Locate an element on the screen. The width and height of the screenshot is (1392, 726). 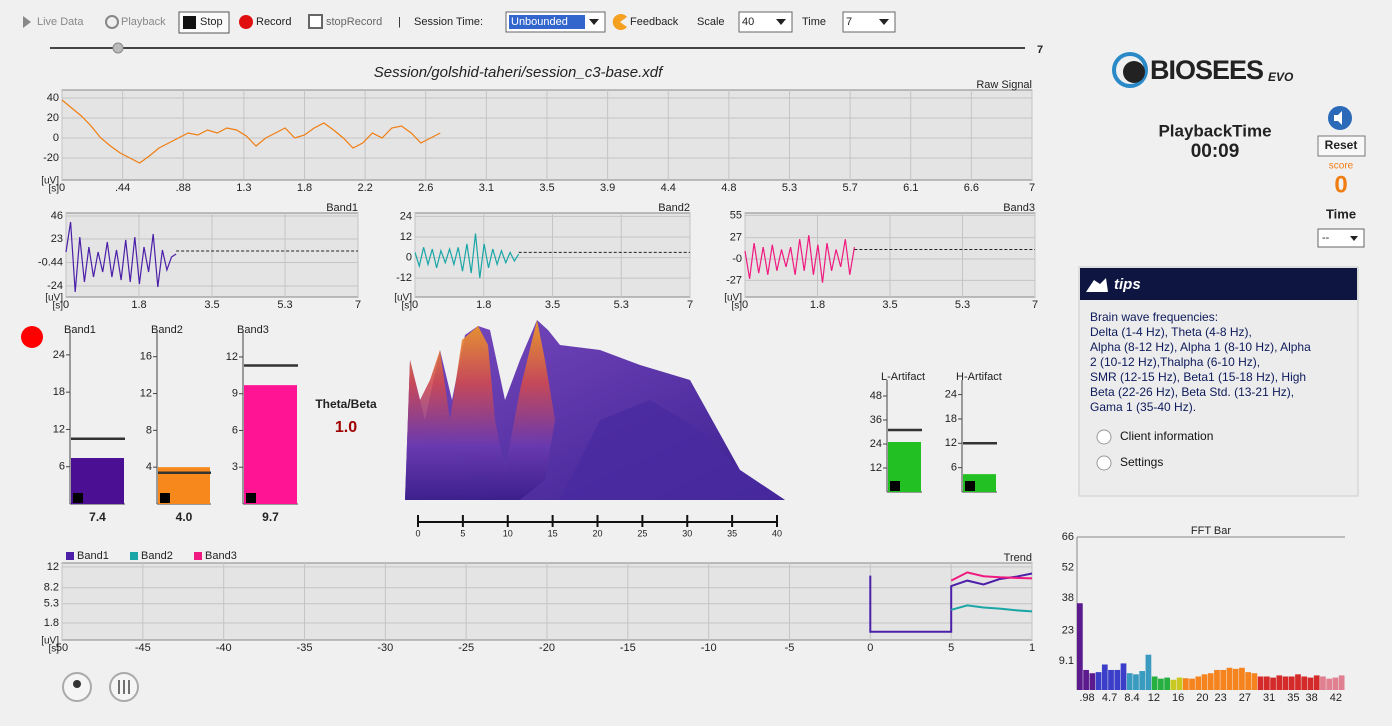
tips-link: Settings is located at coordinates (1141, 462).